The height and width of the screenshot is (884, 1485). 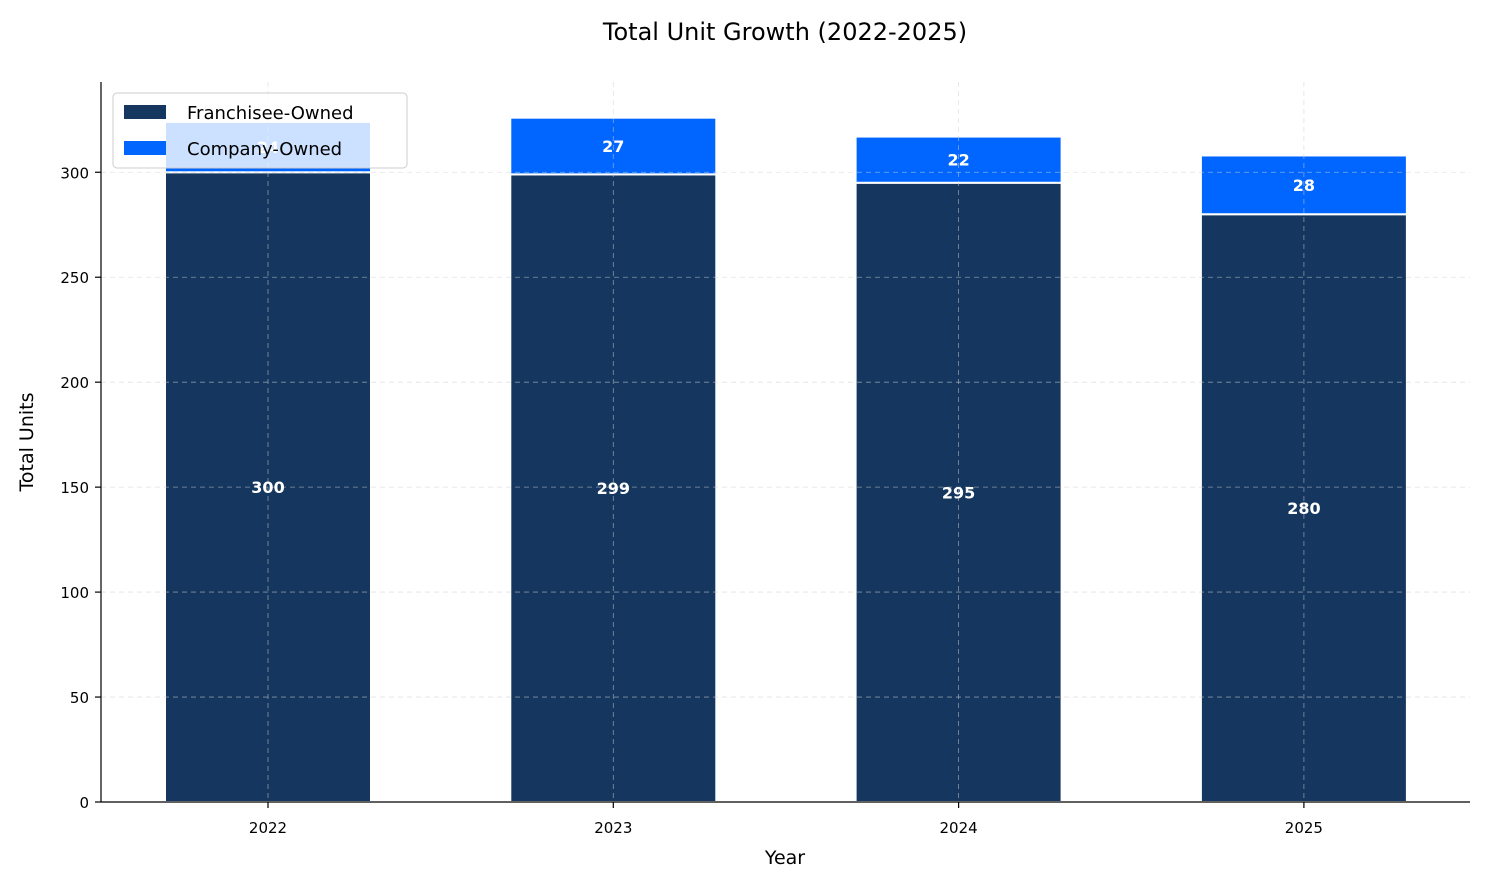 What do you see at coordinates (74, 278) in the screenshot?
I see `y-tick-label: 250` at bounding box center [74, 278].